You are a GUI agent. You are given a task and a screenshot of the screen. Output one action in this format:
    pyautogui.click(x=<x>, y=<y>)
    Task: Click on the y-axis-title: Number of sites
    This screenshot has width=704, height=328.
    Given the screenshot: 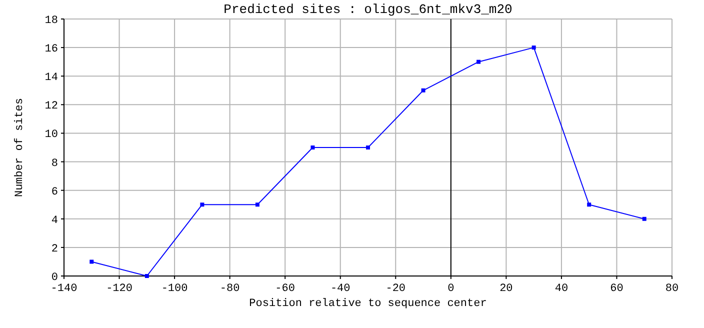 What is the action you would take?
    pyautogui.click(x=20, y=148)
    